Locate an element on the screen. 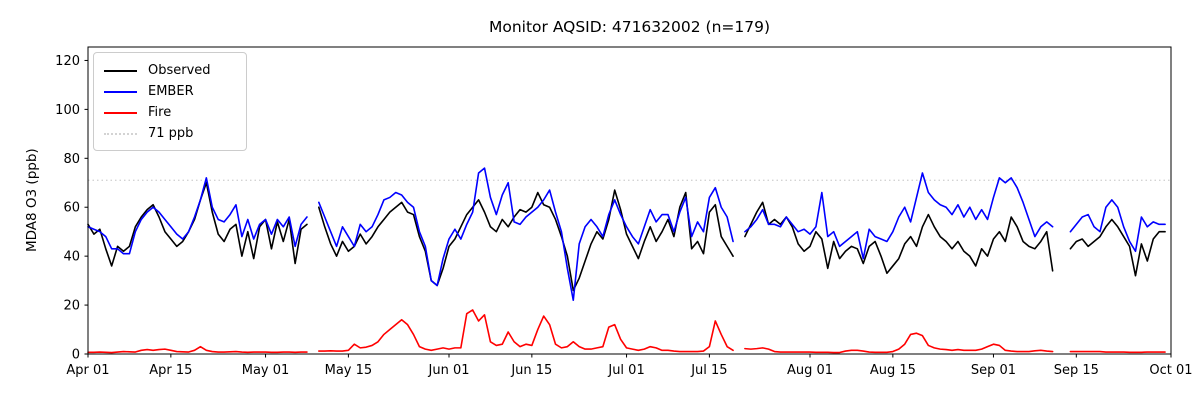 Image resolution: width=1200 pixels, height=400 pixels. x-tick-label: Sep 01 is located at coordinates (993, 370).